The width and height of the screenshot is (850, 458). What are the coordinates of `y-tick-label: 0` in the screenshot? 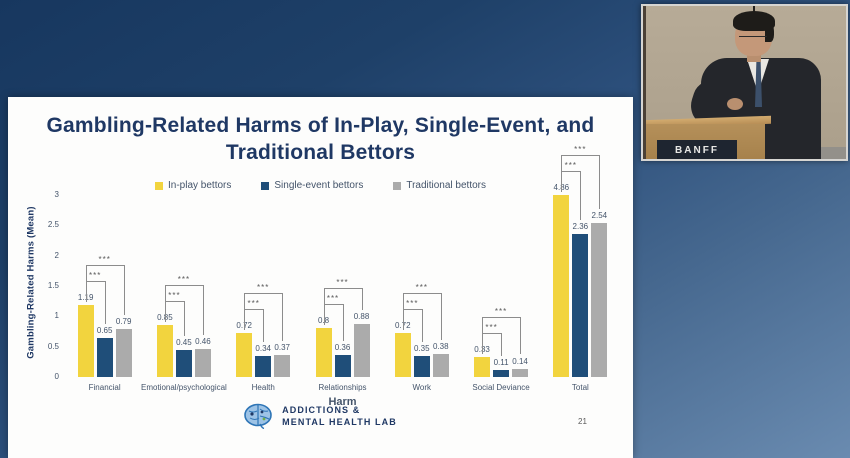 It's located at (56, 376).